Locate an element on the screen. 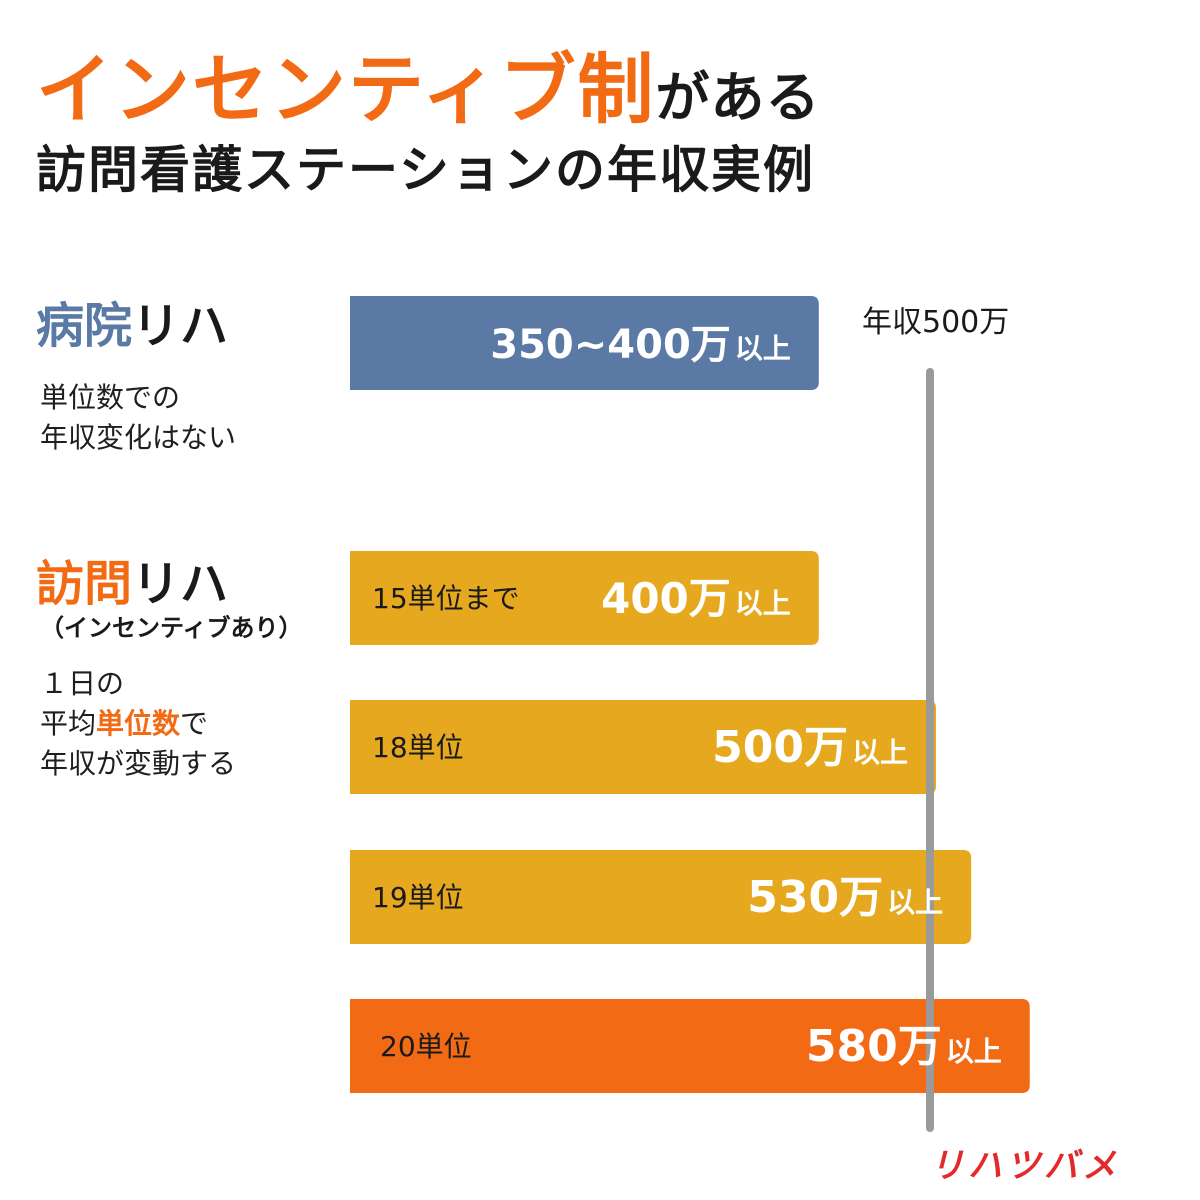  title-suffix: がある is located at coordinates (738, 97).